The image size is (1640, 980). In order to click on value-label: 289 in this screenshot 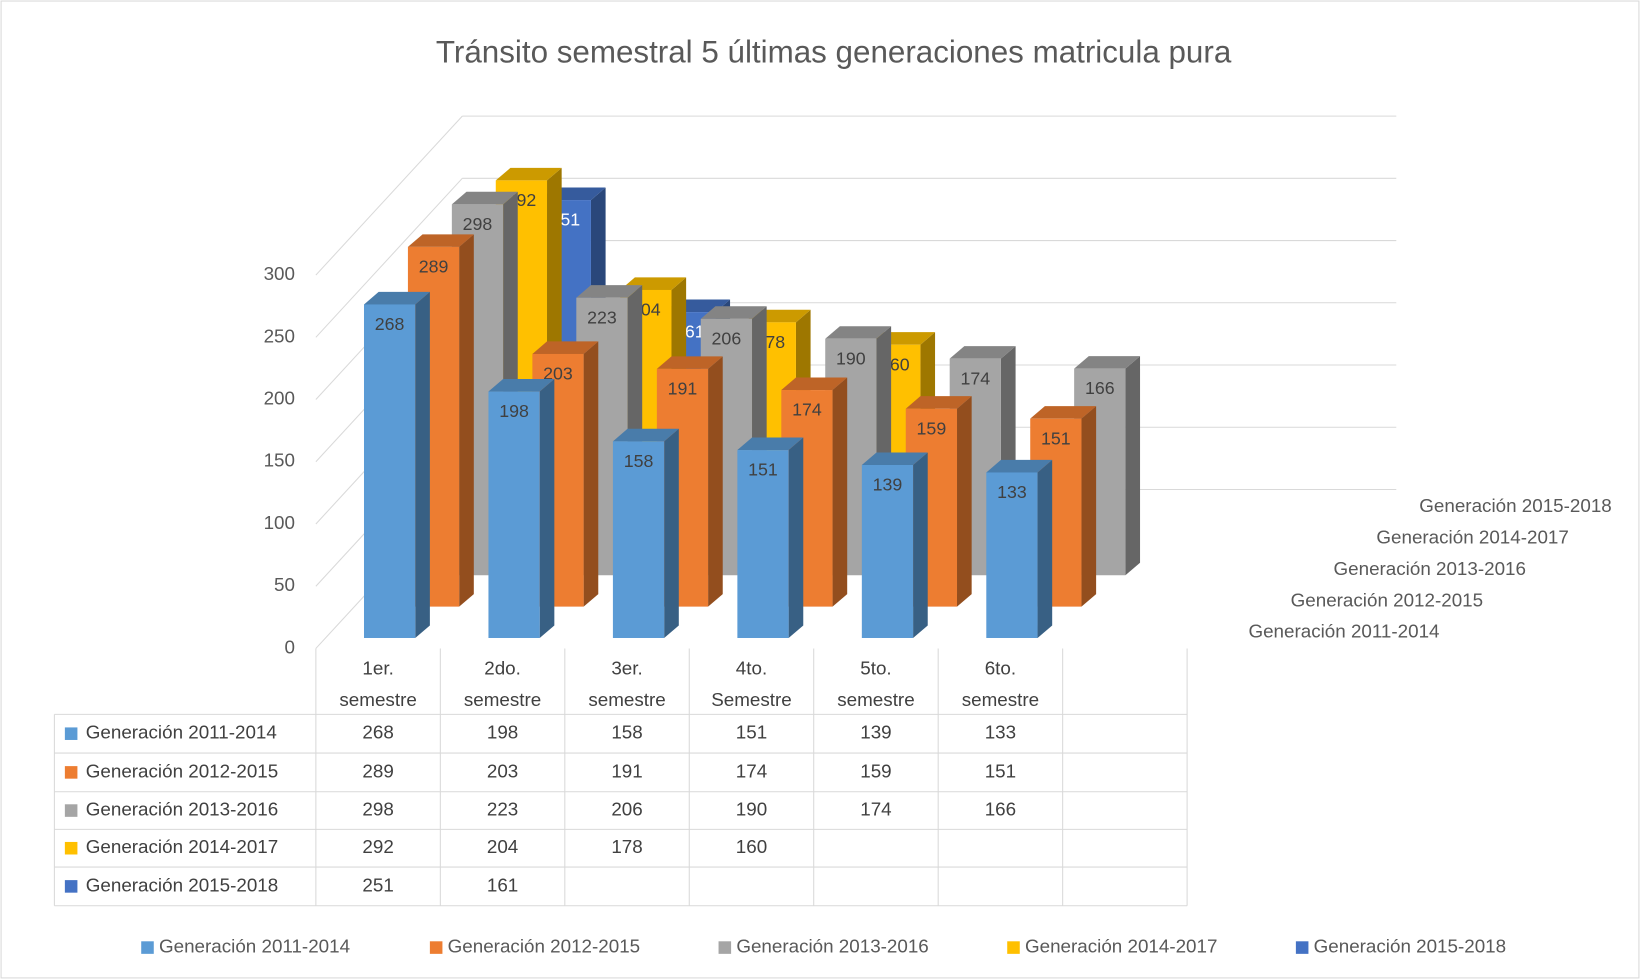, I will do `click(434, 267)`.